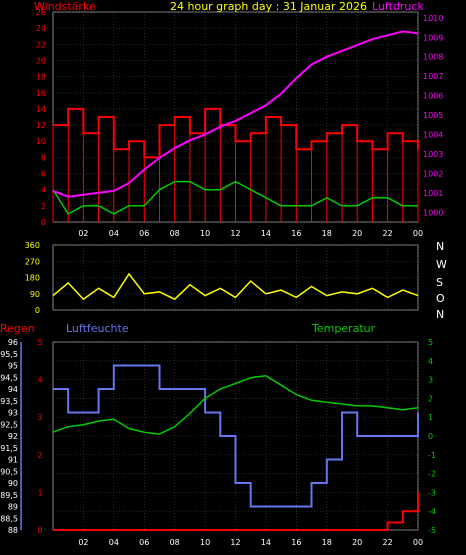 This screenshot has width=466, height=555. What do you see at coordinates (235, 233) in the screenshot?
I see `wind-x-tick: 12` at bounding box center [235, 233].